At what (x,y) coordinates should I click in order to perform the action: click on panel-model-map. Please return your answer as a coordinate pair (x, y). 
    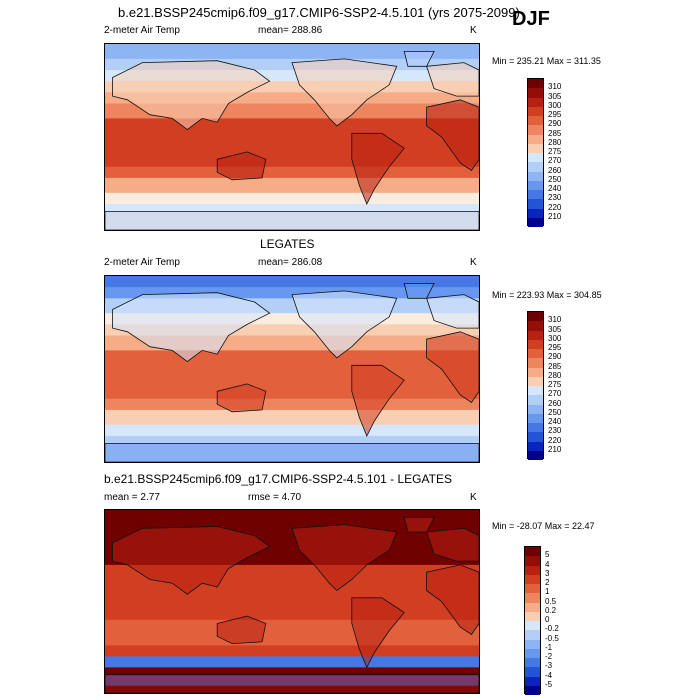
    Looking at the image, I should click on (292, 137).